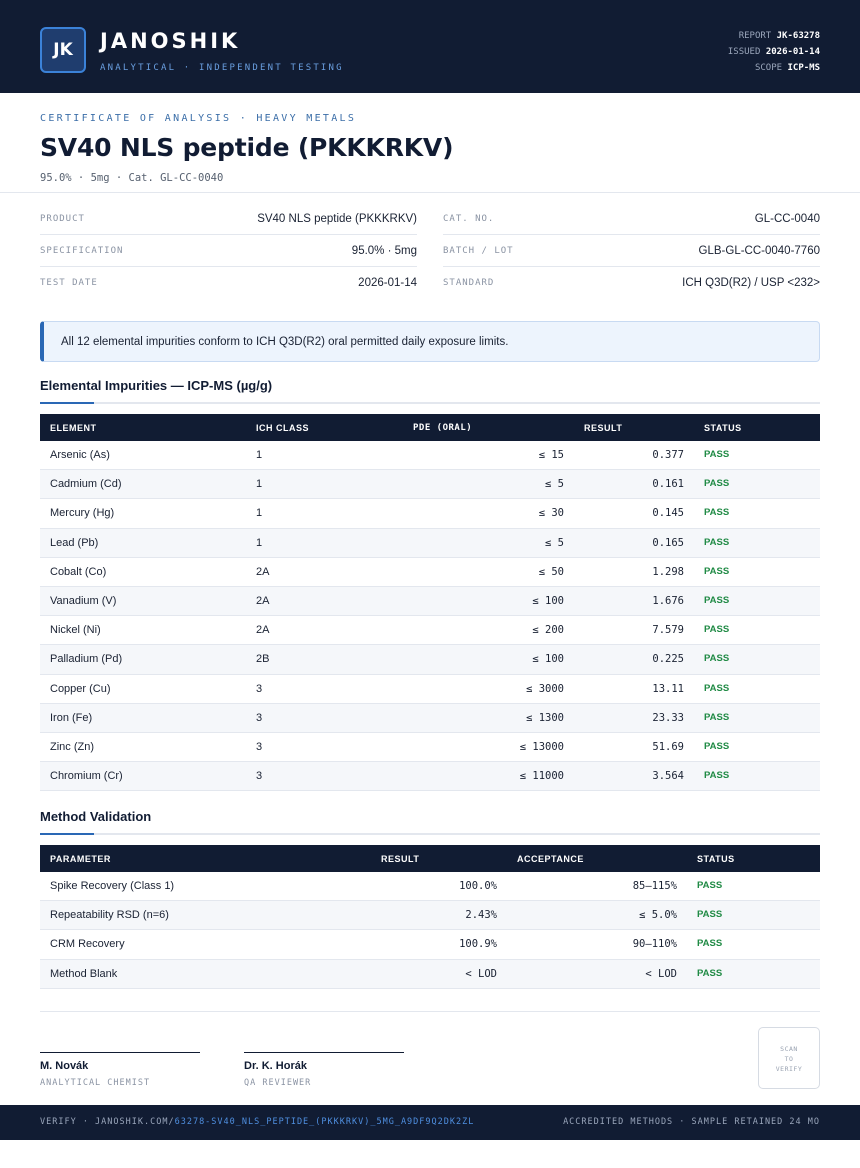 The height and width of the screenshot is (1168, 860). What do you see at coordinates (430, 543) in the screenshot?
I see `table-row: Lead (Pb) 1 ≤ 5 0.165 PASS` at bounding box center [430, 543].